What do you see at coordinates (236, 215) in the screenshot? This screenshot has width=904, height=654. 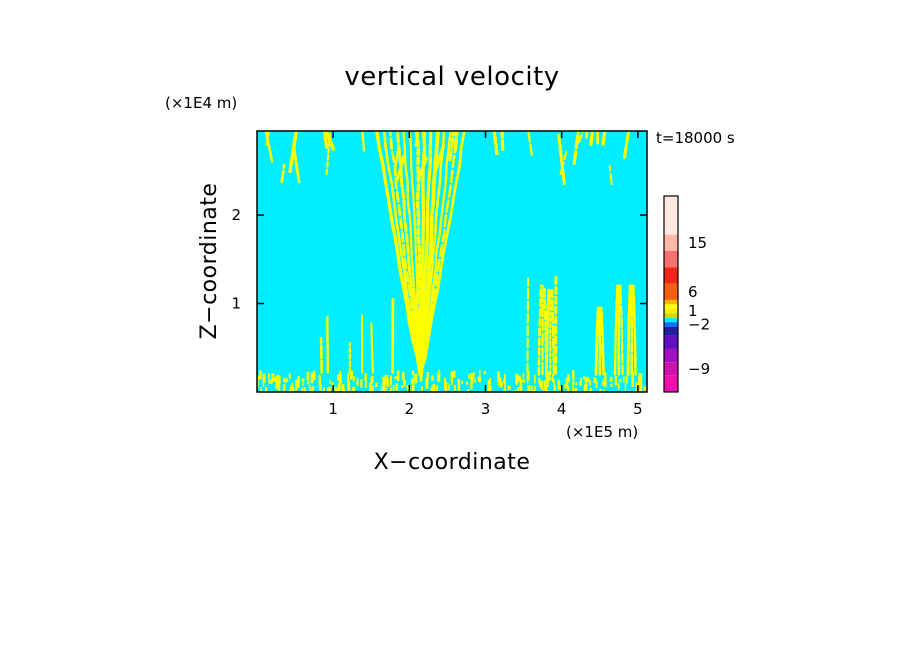 I see `y-tick-label: 2` at bounding box center [236, 215].